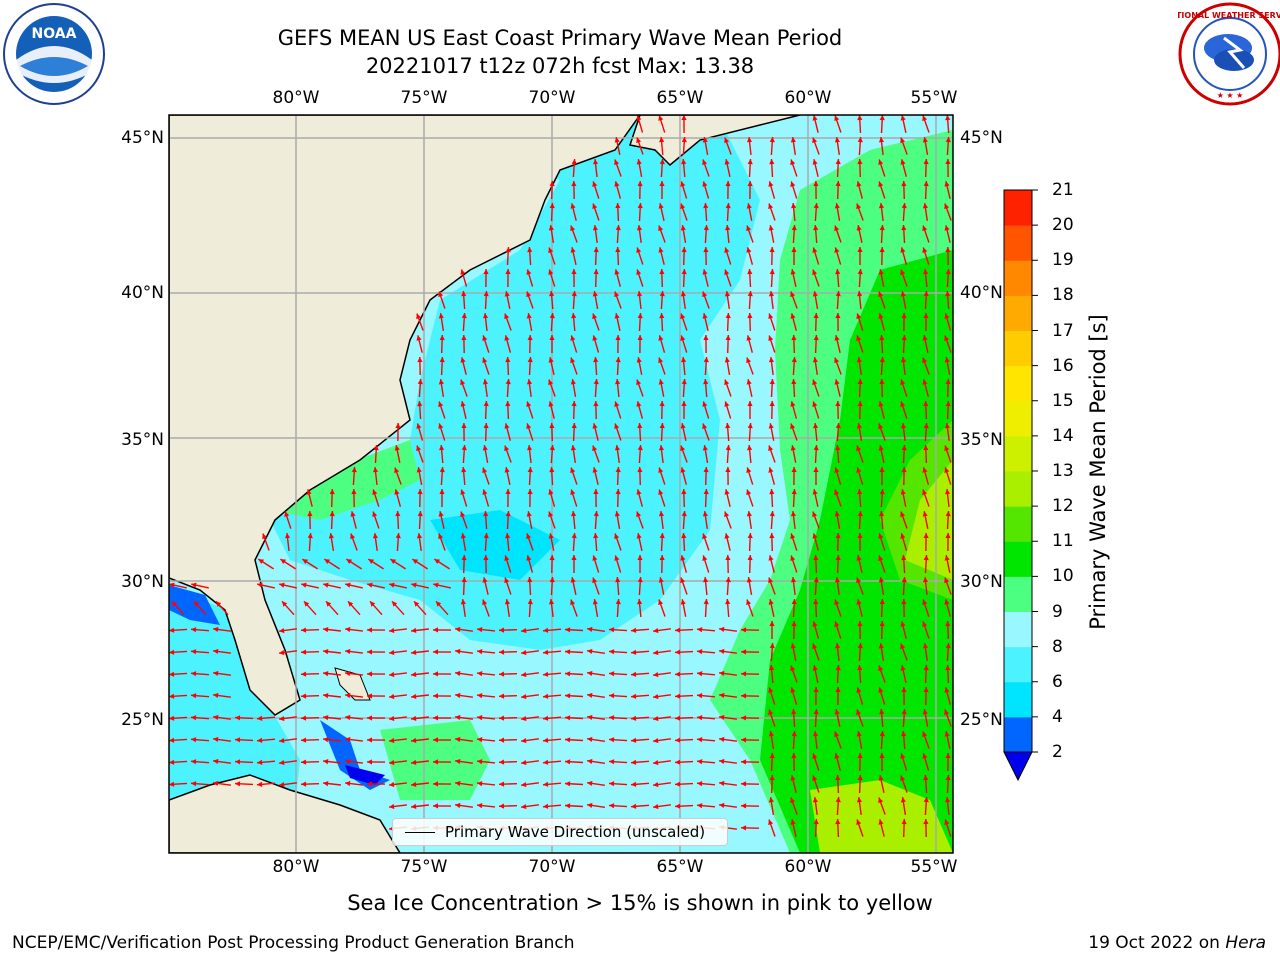 The image size is (1280, 960). What do you see at coordinates (1018, 418) in the screenshot?
I see `colorbar-segment` at bounding box center [1018, 418].